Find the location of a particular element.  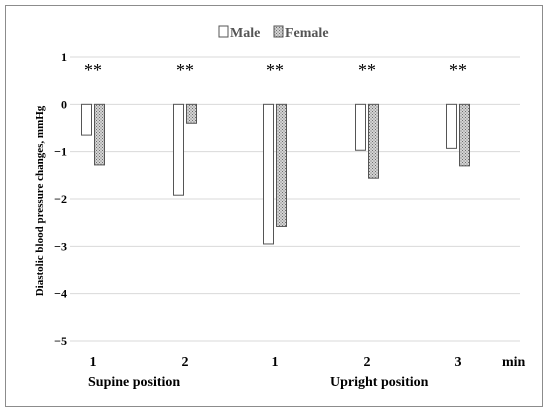

y-tick-label: −4 is located at coordinates (60, 294).